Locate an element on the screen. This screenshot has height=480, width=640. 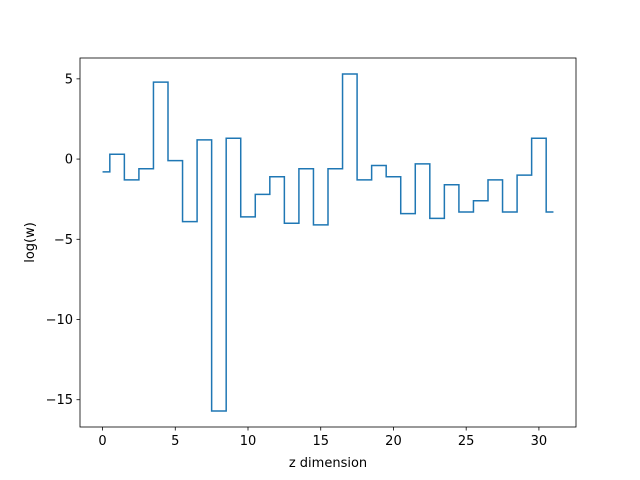
x-axis-label: z dimension is located at coordinates (328, 463).